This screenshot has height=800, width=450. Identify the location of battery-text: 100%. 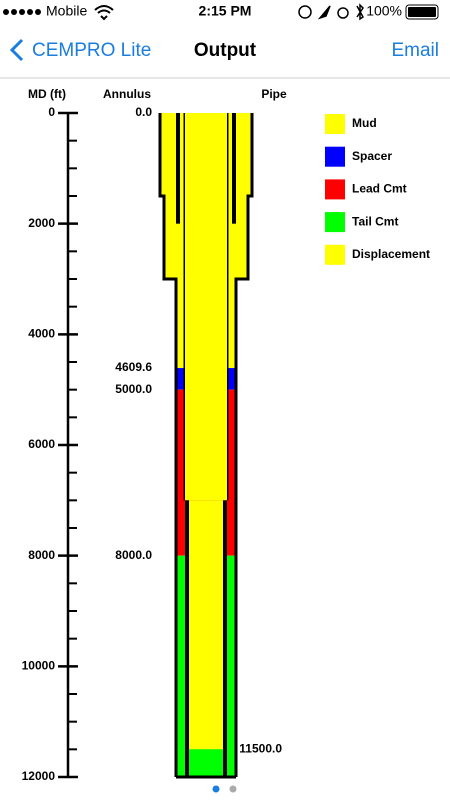
(384, 11).